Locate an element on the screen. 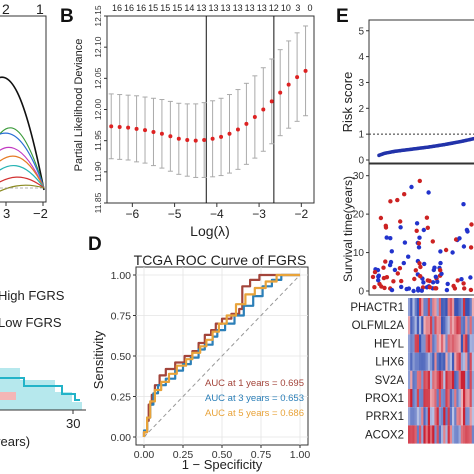 Image resolution: width=474 pixels, height=474 pixels. panel-e-risk-y-tick-label: 5 is located at coordinates (361, 31).